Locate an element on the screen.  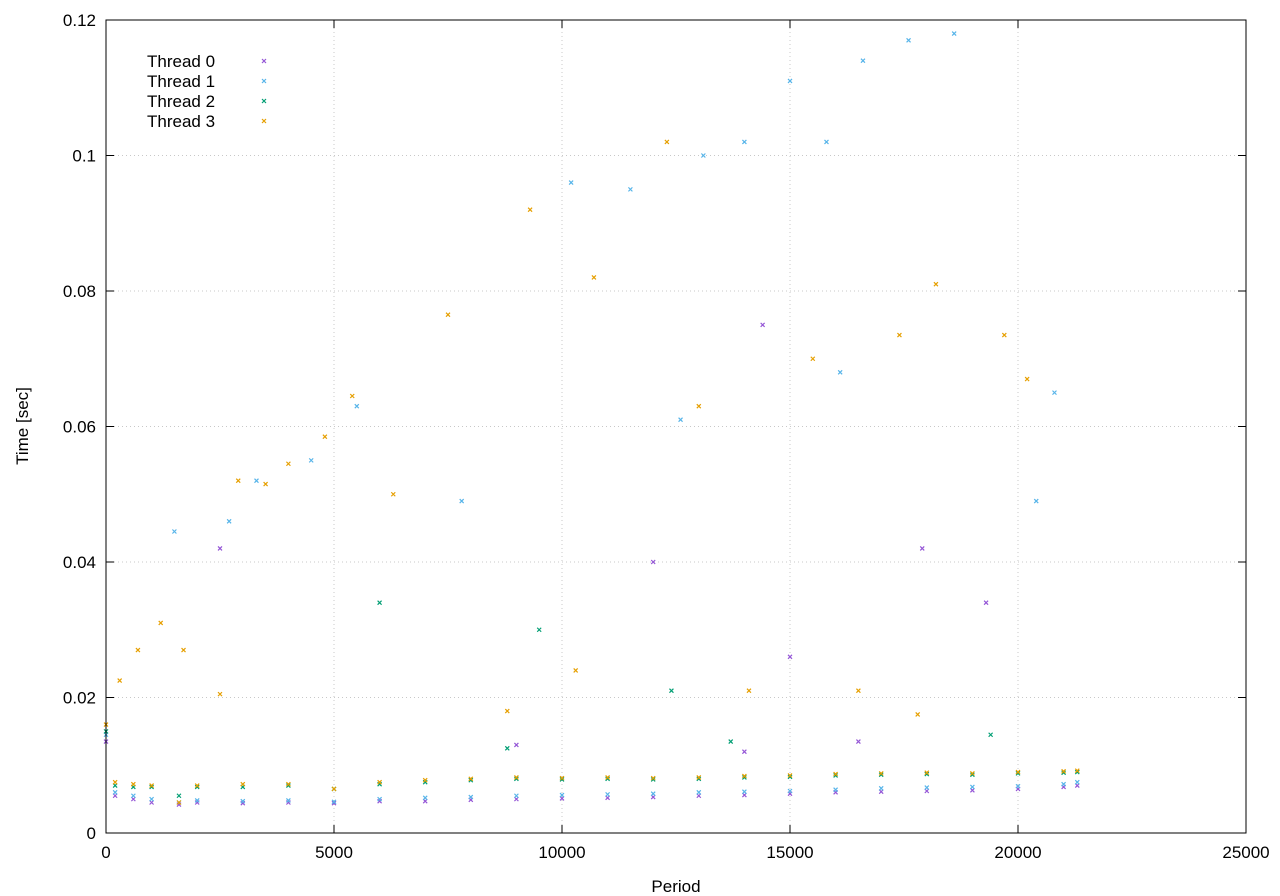
y-axis-label: Time [sec] is located at coordinates (22, 426).